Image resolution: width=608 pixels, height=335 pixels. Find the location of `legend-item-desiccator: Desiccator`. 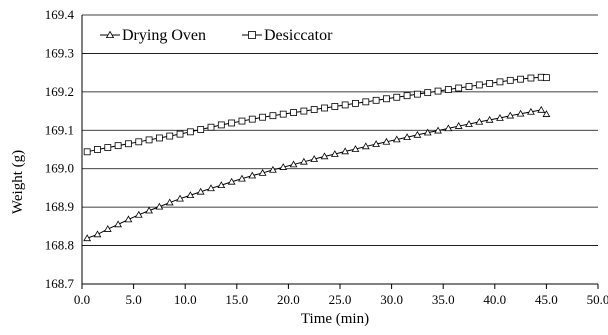

legend-item-desiccator: Desiccator is located at coordinates (287, 35).